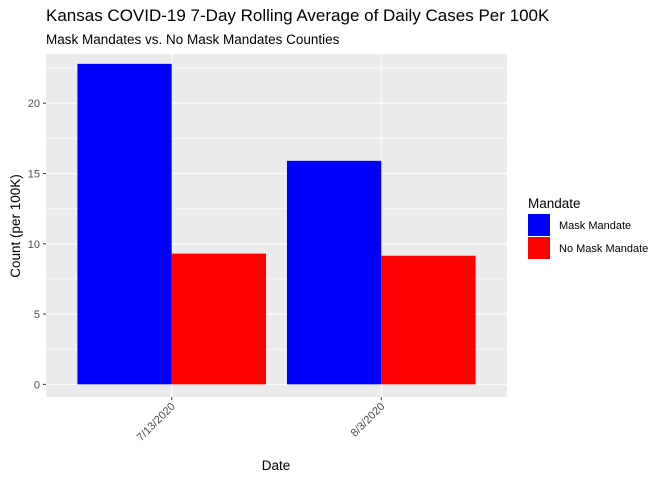 Image resolution: width=672 pixels, height=480 pixels. What do you see at coordinates (37, 385) in the screenshot?
I see `y-tick-label: 0` at bounding box center [37, 385].